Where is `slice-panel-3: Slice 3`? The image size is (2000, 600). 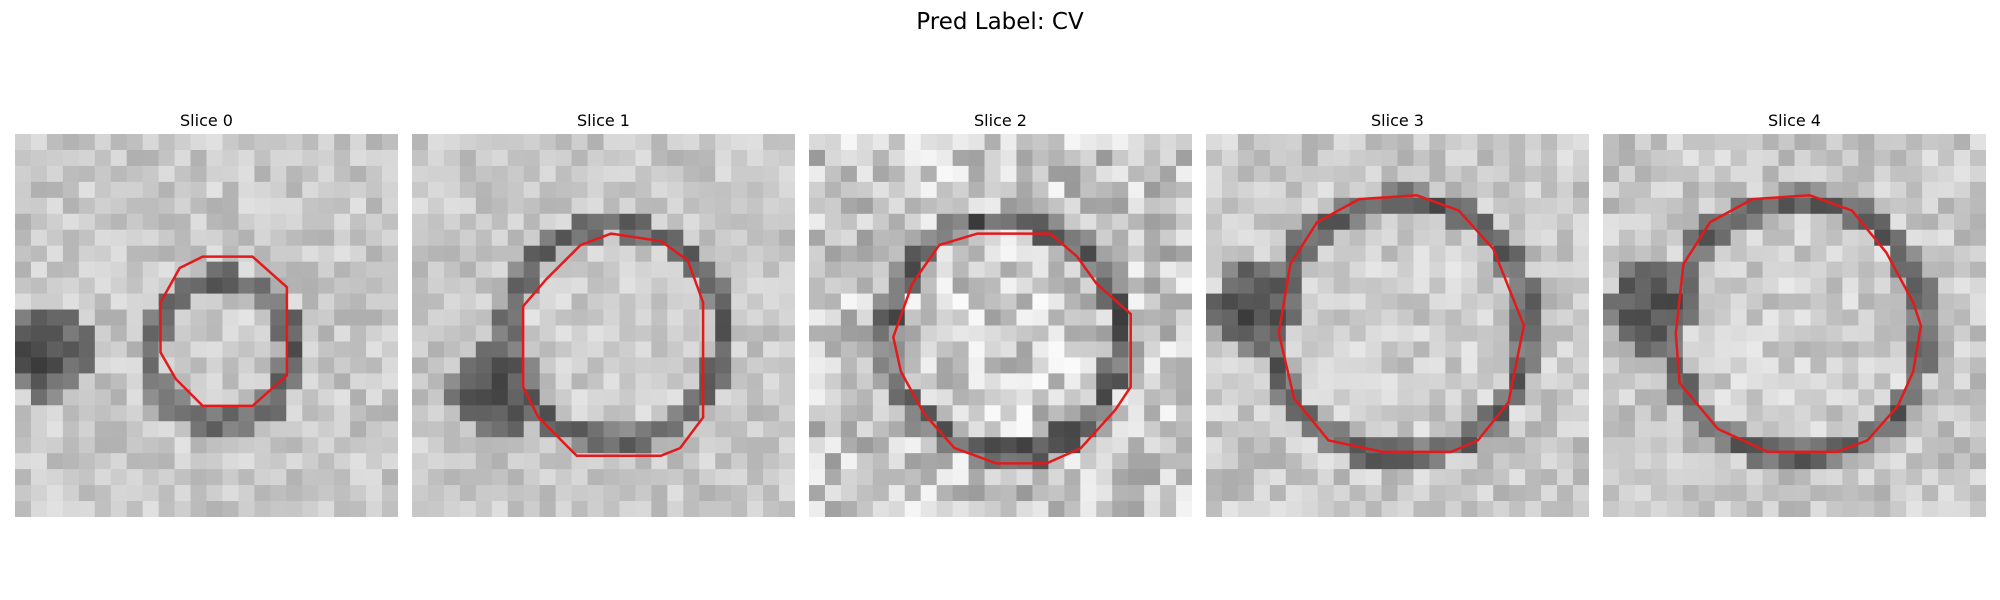 slice-panel-3: Slice 3 is located at coordinates (1397, 312).